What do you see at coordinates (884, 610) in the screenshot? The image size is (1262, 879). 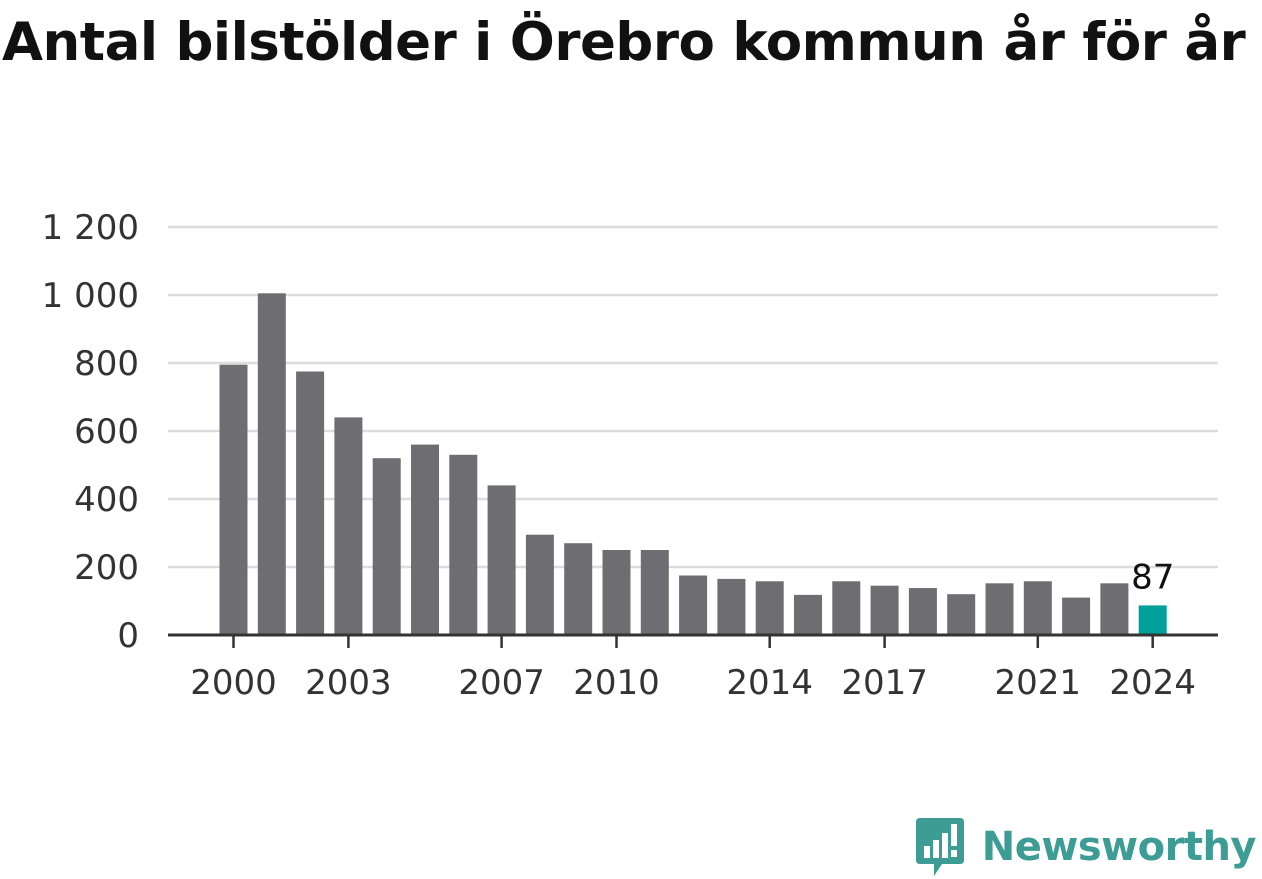 I see `bar-2017` at bounding box center [884, 610].